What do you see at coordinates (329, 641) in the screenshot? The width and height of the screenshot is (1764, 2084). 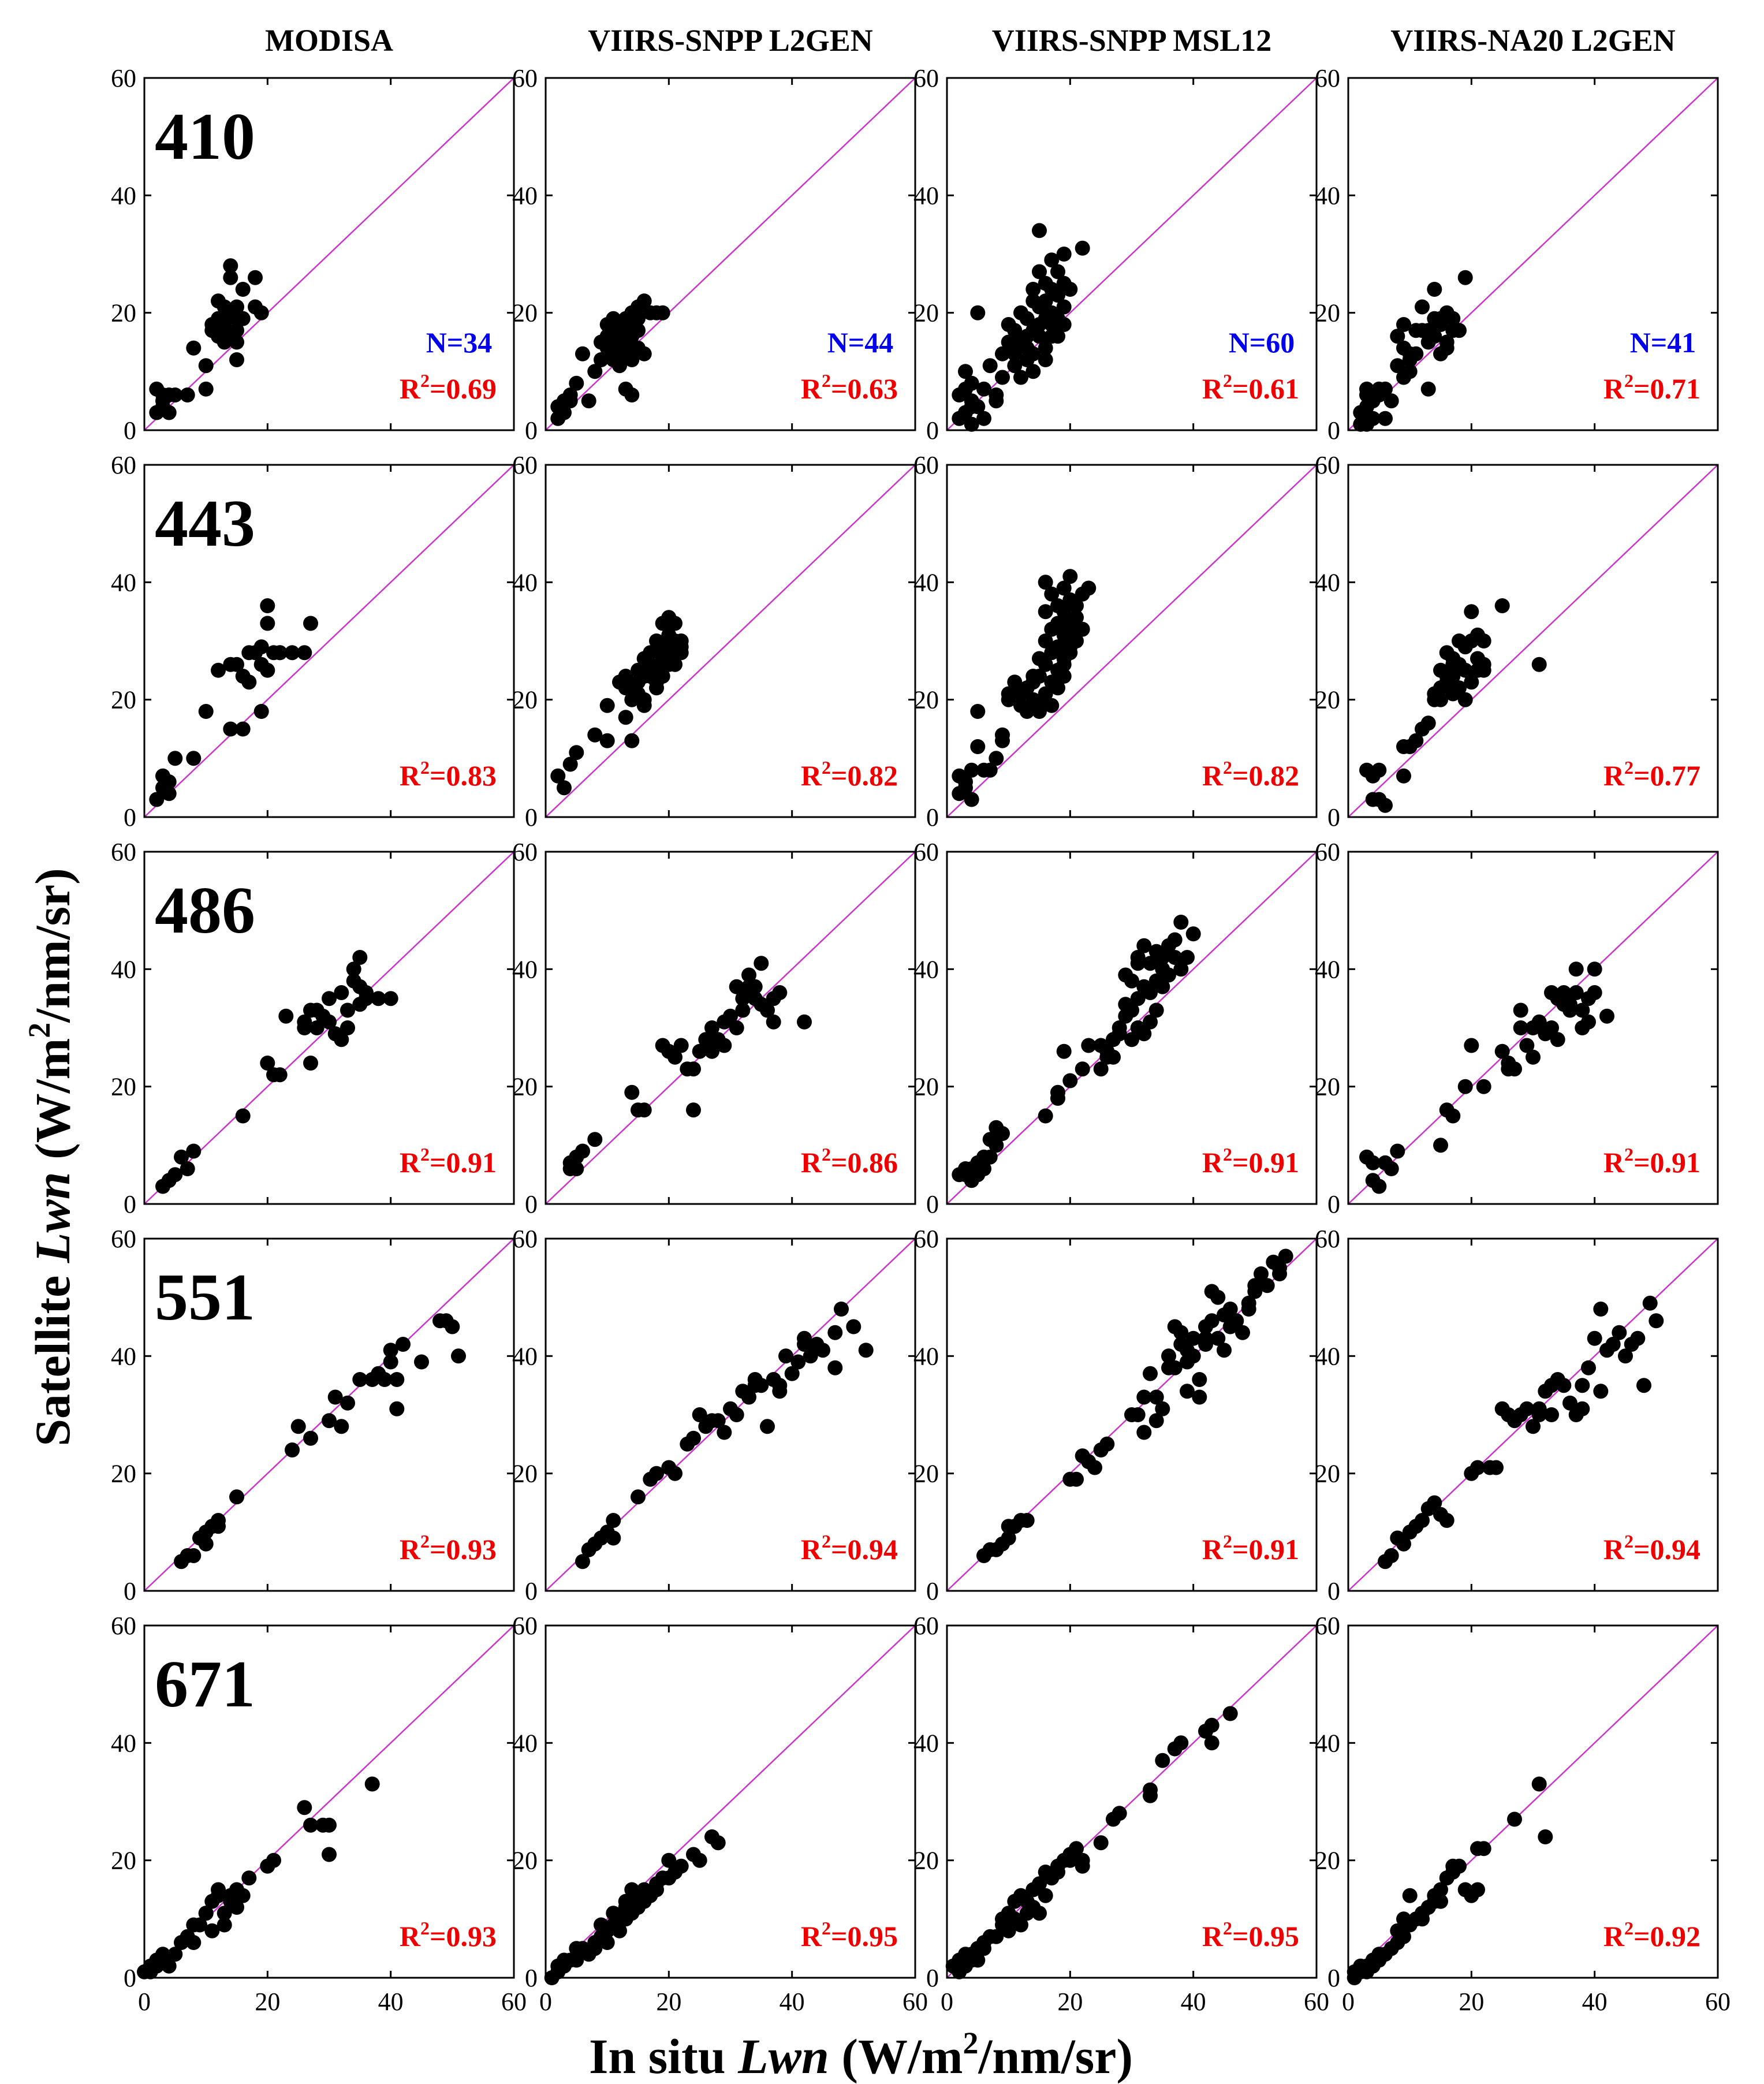 I see `one-to-one-line` at bounding box center [329, 641].